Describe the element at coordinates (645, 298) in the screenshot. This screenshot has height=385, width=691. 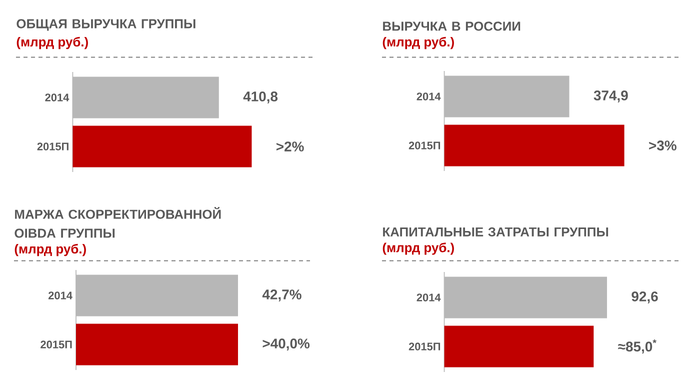
I see `data-label: 92,6` at that location.